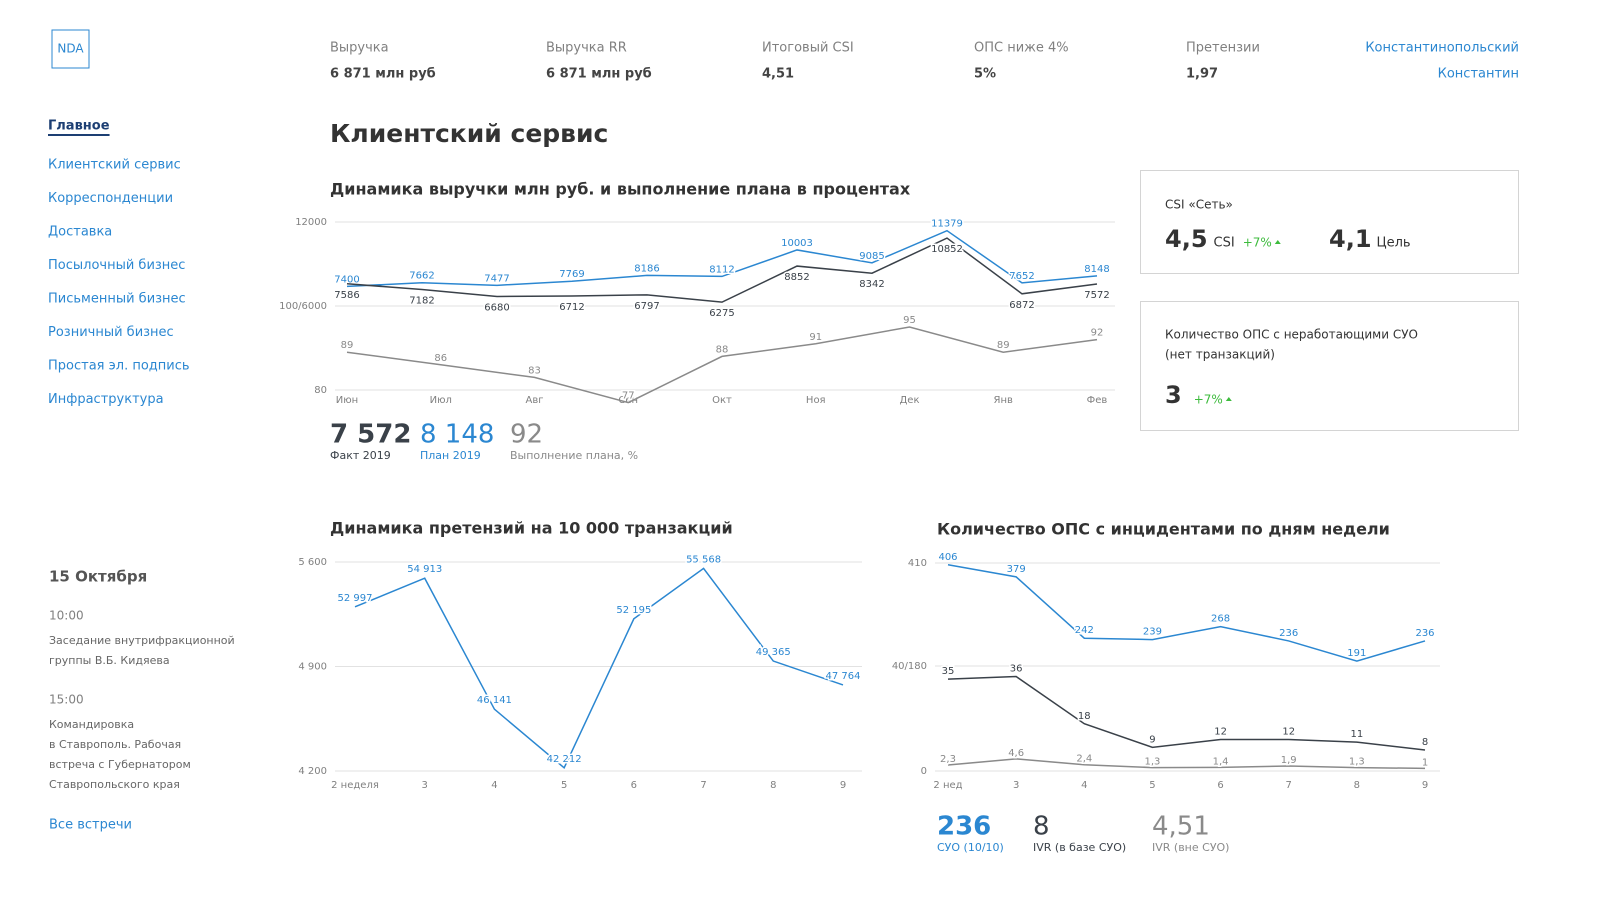 This screenshot has height=900, width=1600. I want to click on data-label: 54 913, so click(424, 569).